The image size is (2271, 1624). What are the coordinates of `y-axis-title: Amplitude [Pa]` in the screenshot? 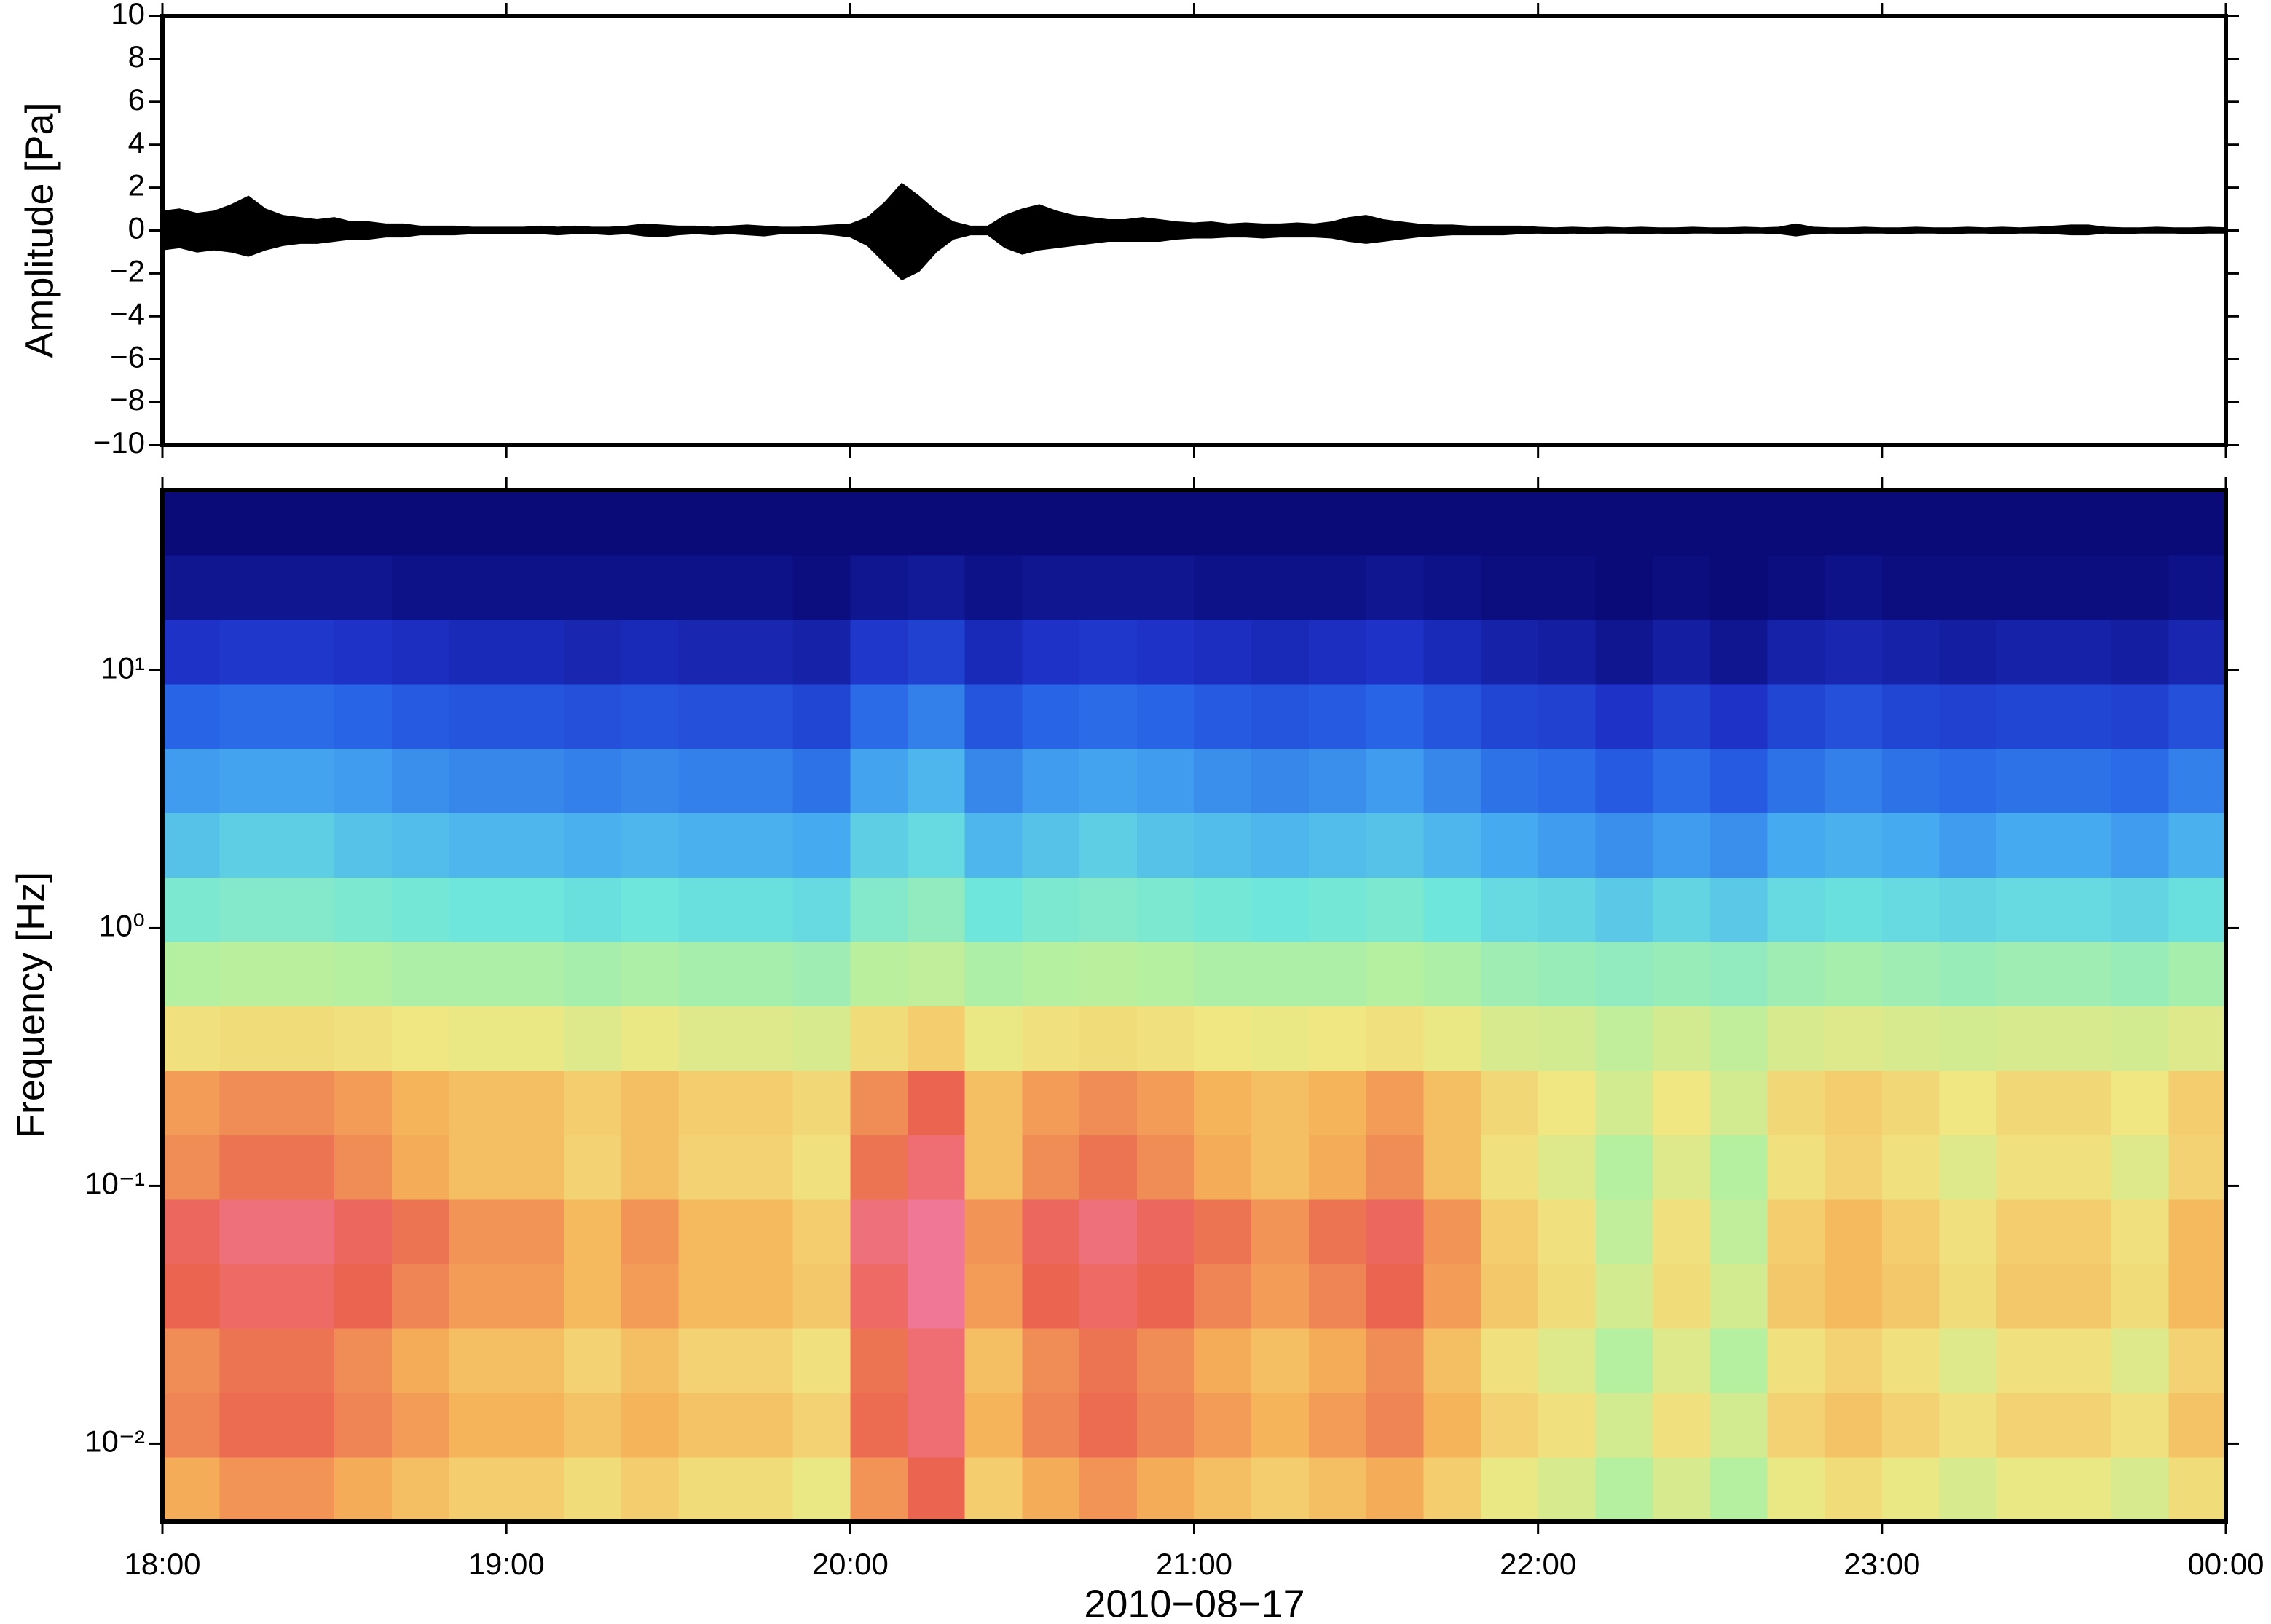 It's located at (39, 230).